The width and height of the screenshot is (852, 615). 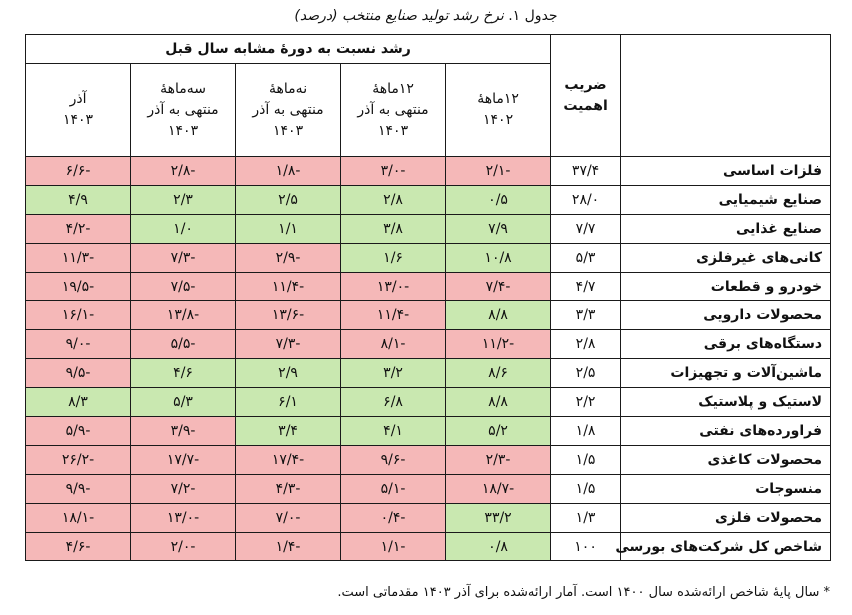 What do you see at coordinates (726, 344) in the screenshot?
I see `industry-name: دستگاه‌های برقی` at bounding box center [726, 344].